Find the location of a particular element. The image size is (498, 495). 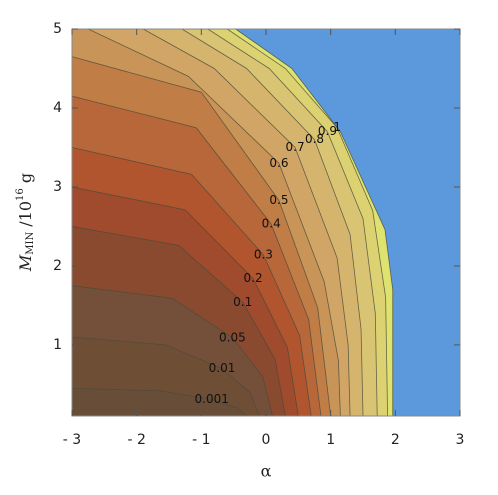

contour-label: 0.8 is located at coordinates (314, 139).